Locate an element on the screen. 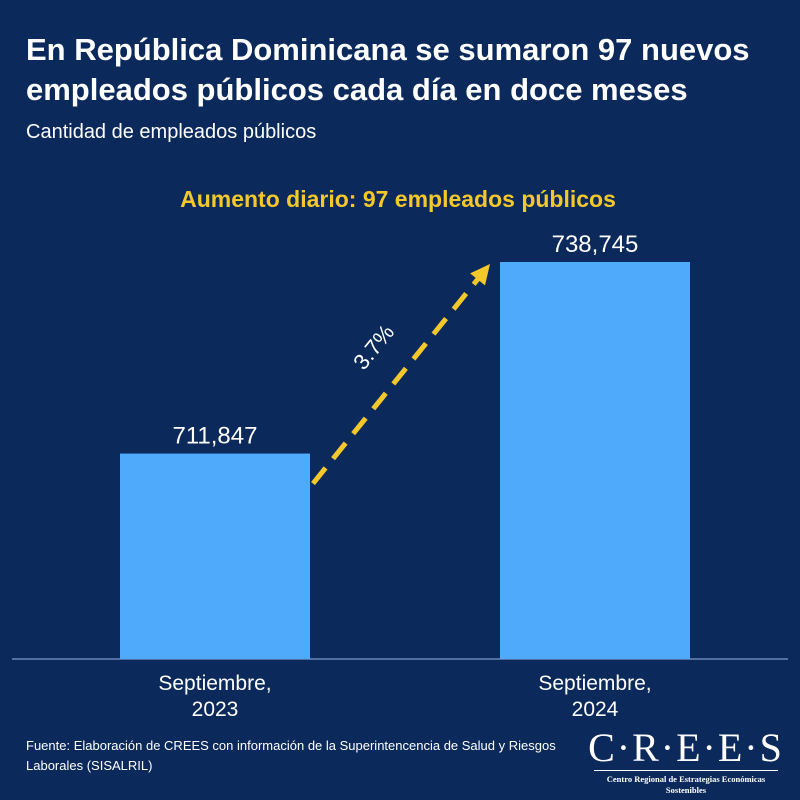 The image size is (800, 800). growth-arrow-head is located at coordinates (480, 275).